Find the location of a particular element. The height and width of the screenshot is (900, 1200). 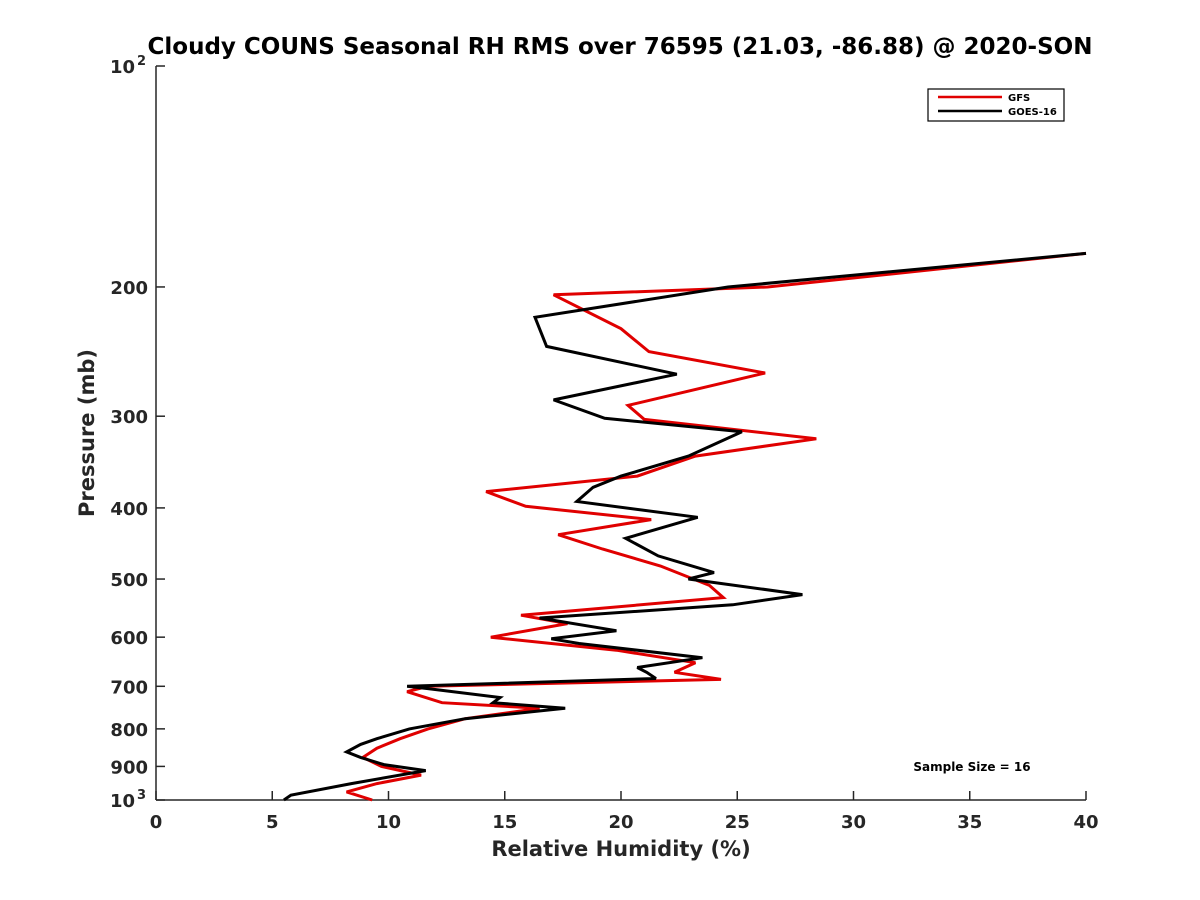

x-tick-label: 40 is located at coordinates (1085, 822).